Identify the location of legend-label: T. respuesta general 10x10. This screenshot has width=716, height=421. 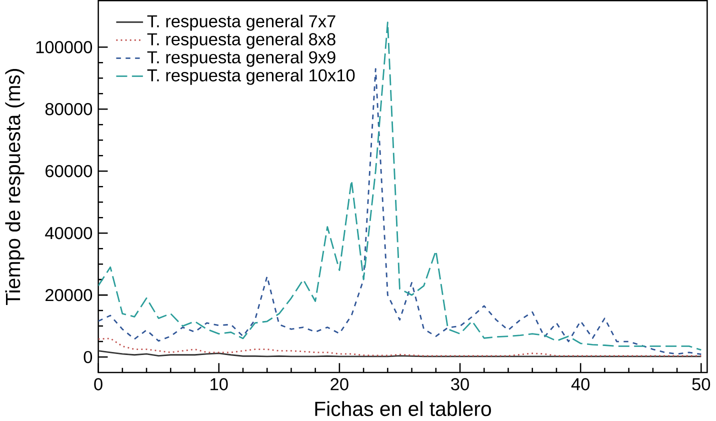
(251, 76).